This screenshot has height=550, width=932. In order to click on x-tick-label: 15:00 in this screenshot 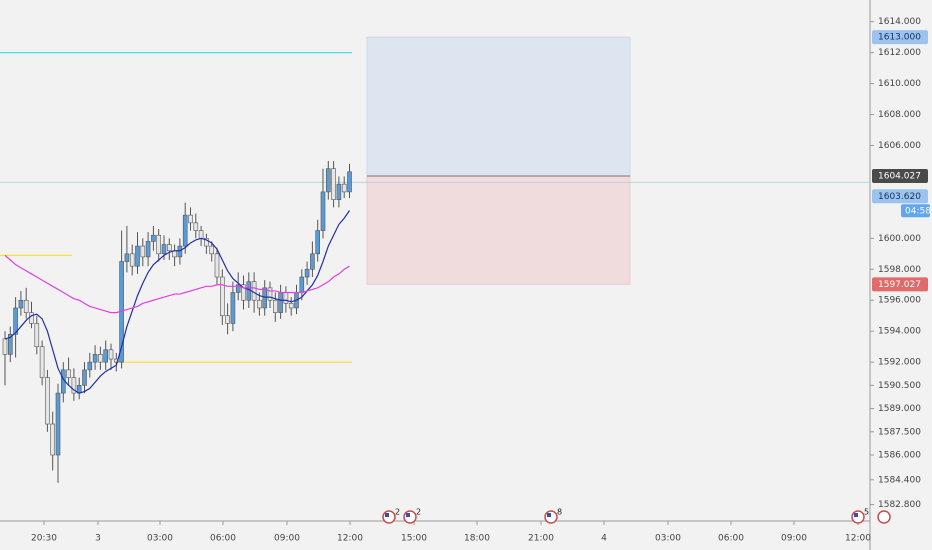, I will do `click(414, 539)`.